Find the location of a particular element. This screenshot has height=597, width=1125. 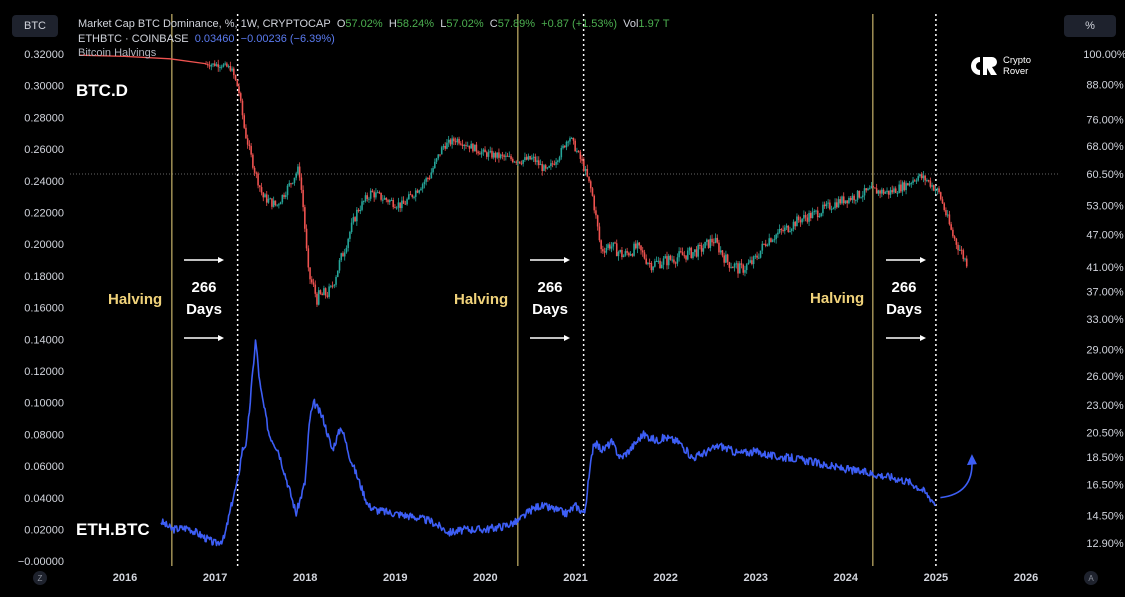

left-axis-tick-label: 0.10000 is located at coordinates (44, 404).